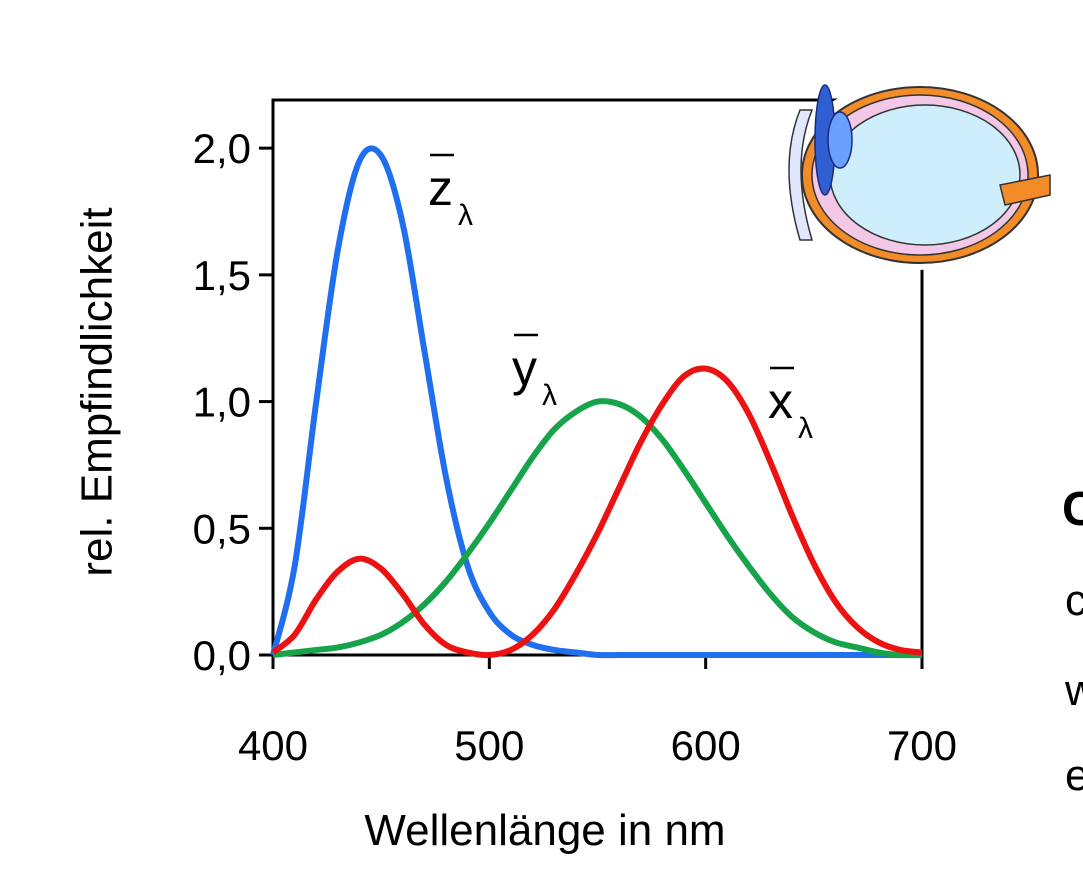  What do you see at coordinates (97, 391) in the screenshot?
I see `y-axis-label: rel. Empfindlichkeit` at bounding box center [97, 391].